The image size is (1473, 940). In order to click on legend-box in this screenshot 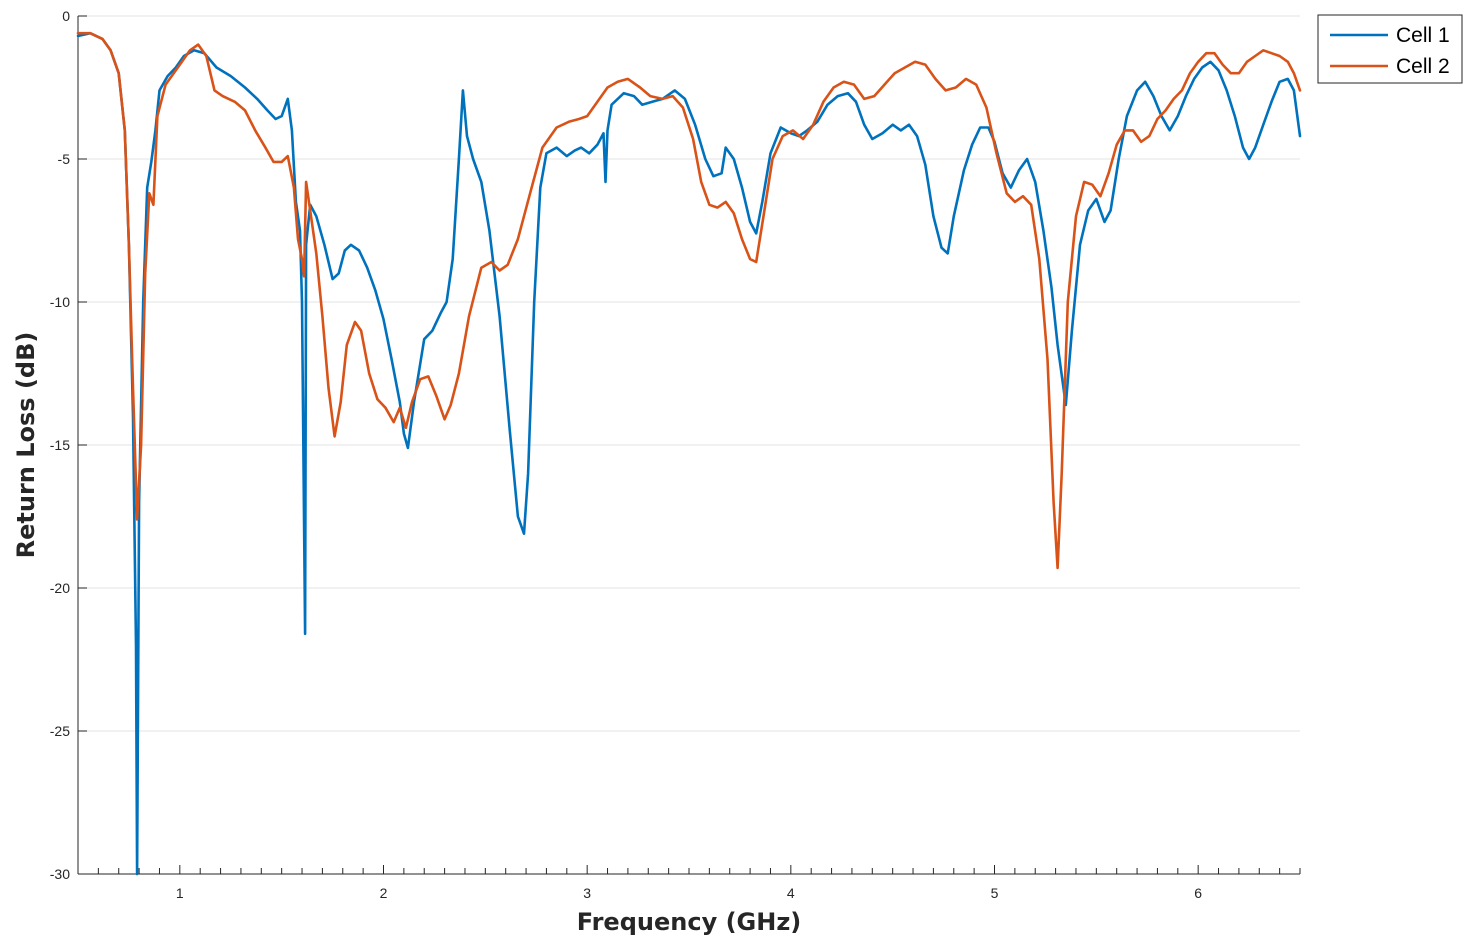, I will do `click(1390, 49)`.